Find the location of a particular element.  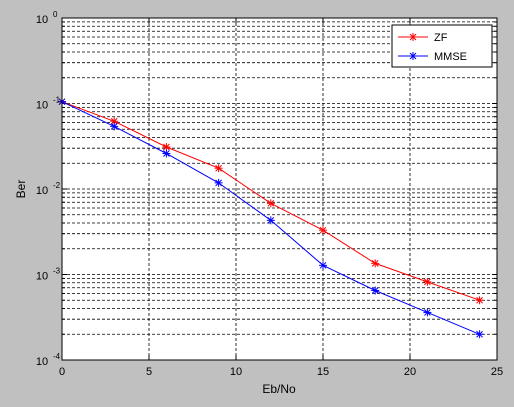

y-tick-label: 10 -3 is located at coordinates (48, 275).